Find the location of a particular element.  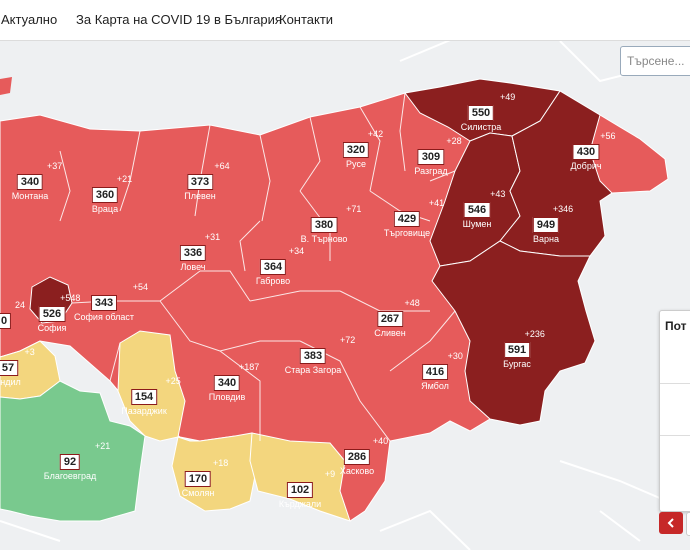

region-varna-shape is located at coordinates (556, 173).